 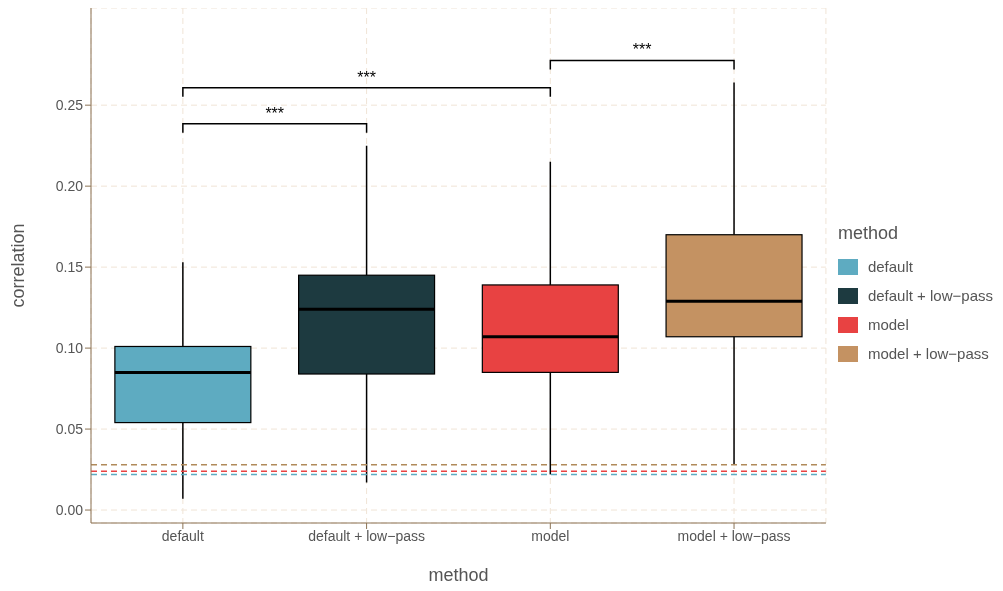 I want to click on legend-label: default + low−pass, so click(x=930, y=295).